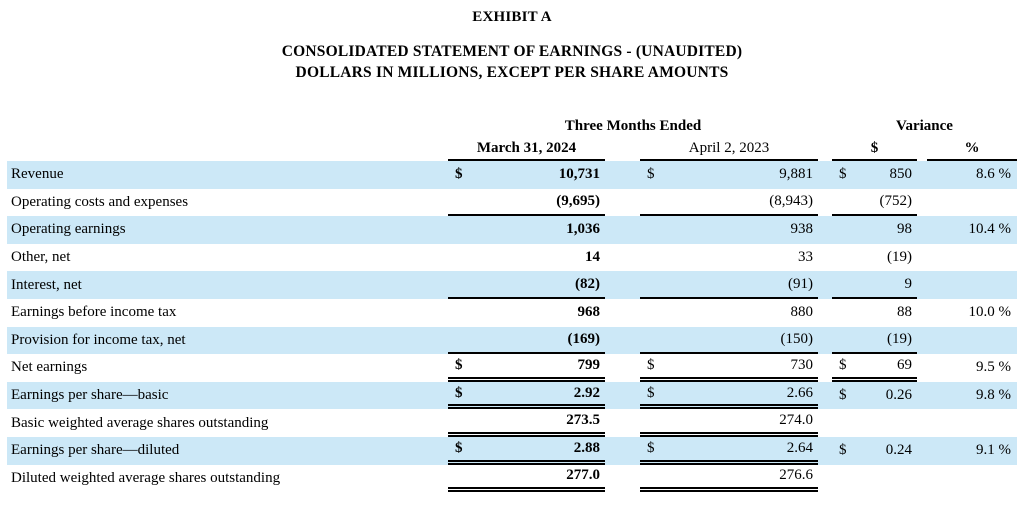 The height and width of the screenshot is (519, 1024). Describe the element at coordinates (729, 341) in the screenshot. I see `prior-value-cell: (150)` at that location.